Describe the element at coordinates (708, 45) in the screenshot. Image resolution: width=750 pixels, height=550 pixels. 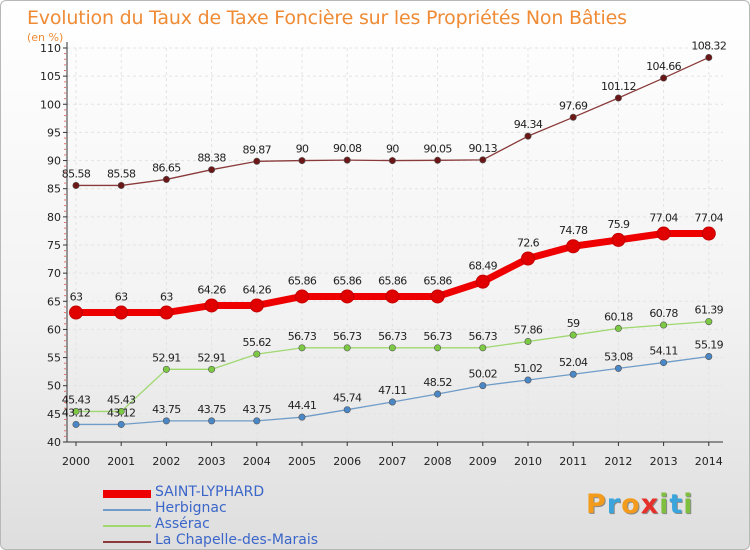
I see `data-label: 108.32` at that location.